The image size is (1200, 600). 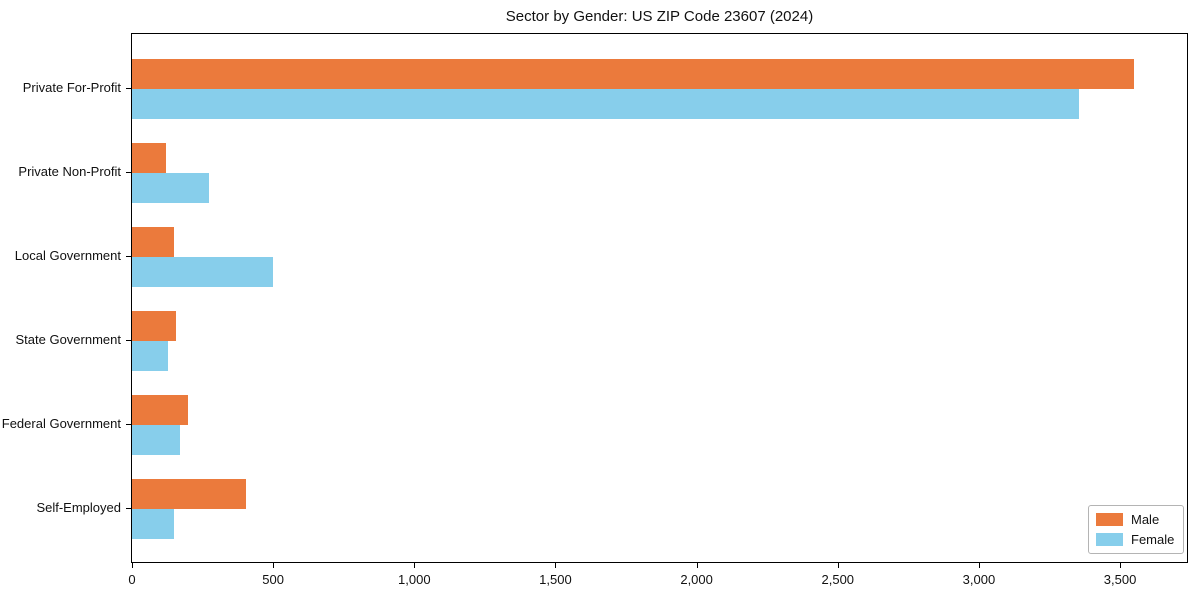 What do you see at coordinates (67, 255) in the screenshot?
I see `y-tick-label: Local Government` at bounding box center [67, 255].